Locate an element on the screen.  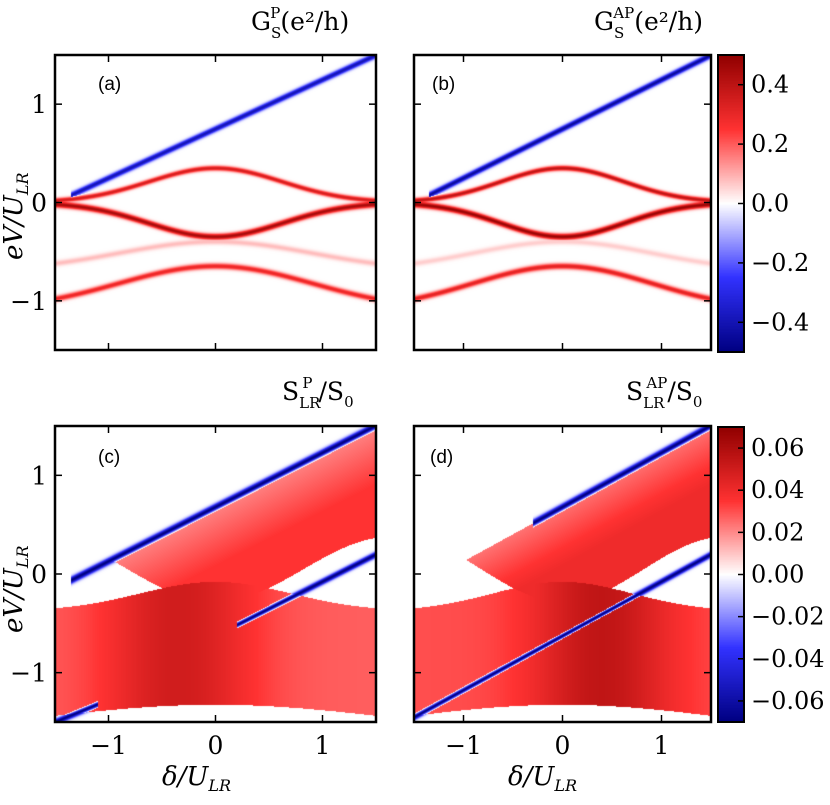
colorbar-bottom-tick-label: 0.00 is located at coordinates (777, 575).